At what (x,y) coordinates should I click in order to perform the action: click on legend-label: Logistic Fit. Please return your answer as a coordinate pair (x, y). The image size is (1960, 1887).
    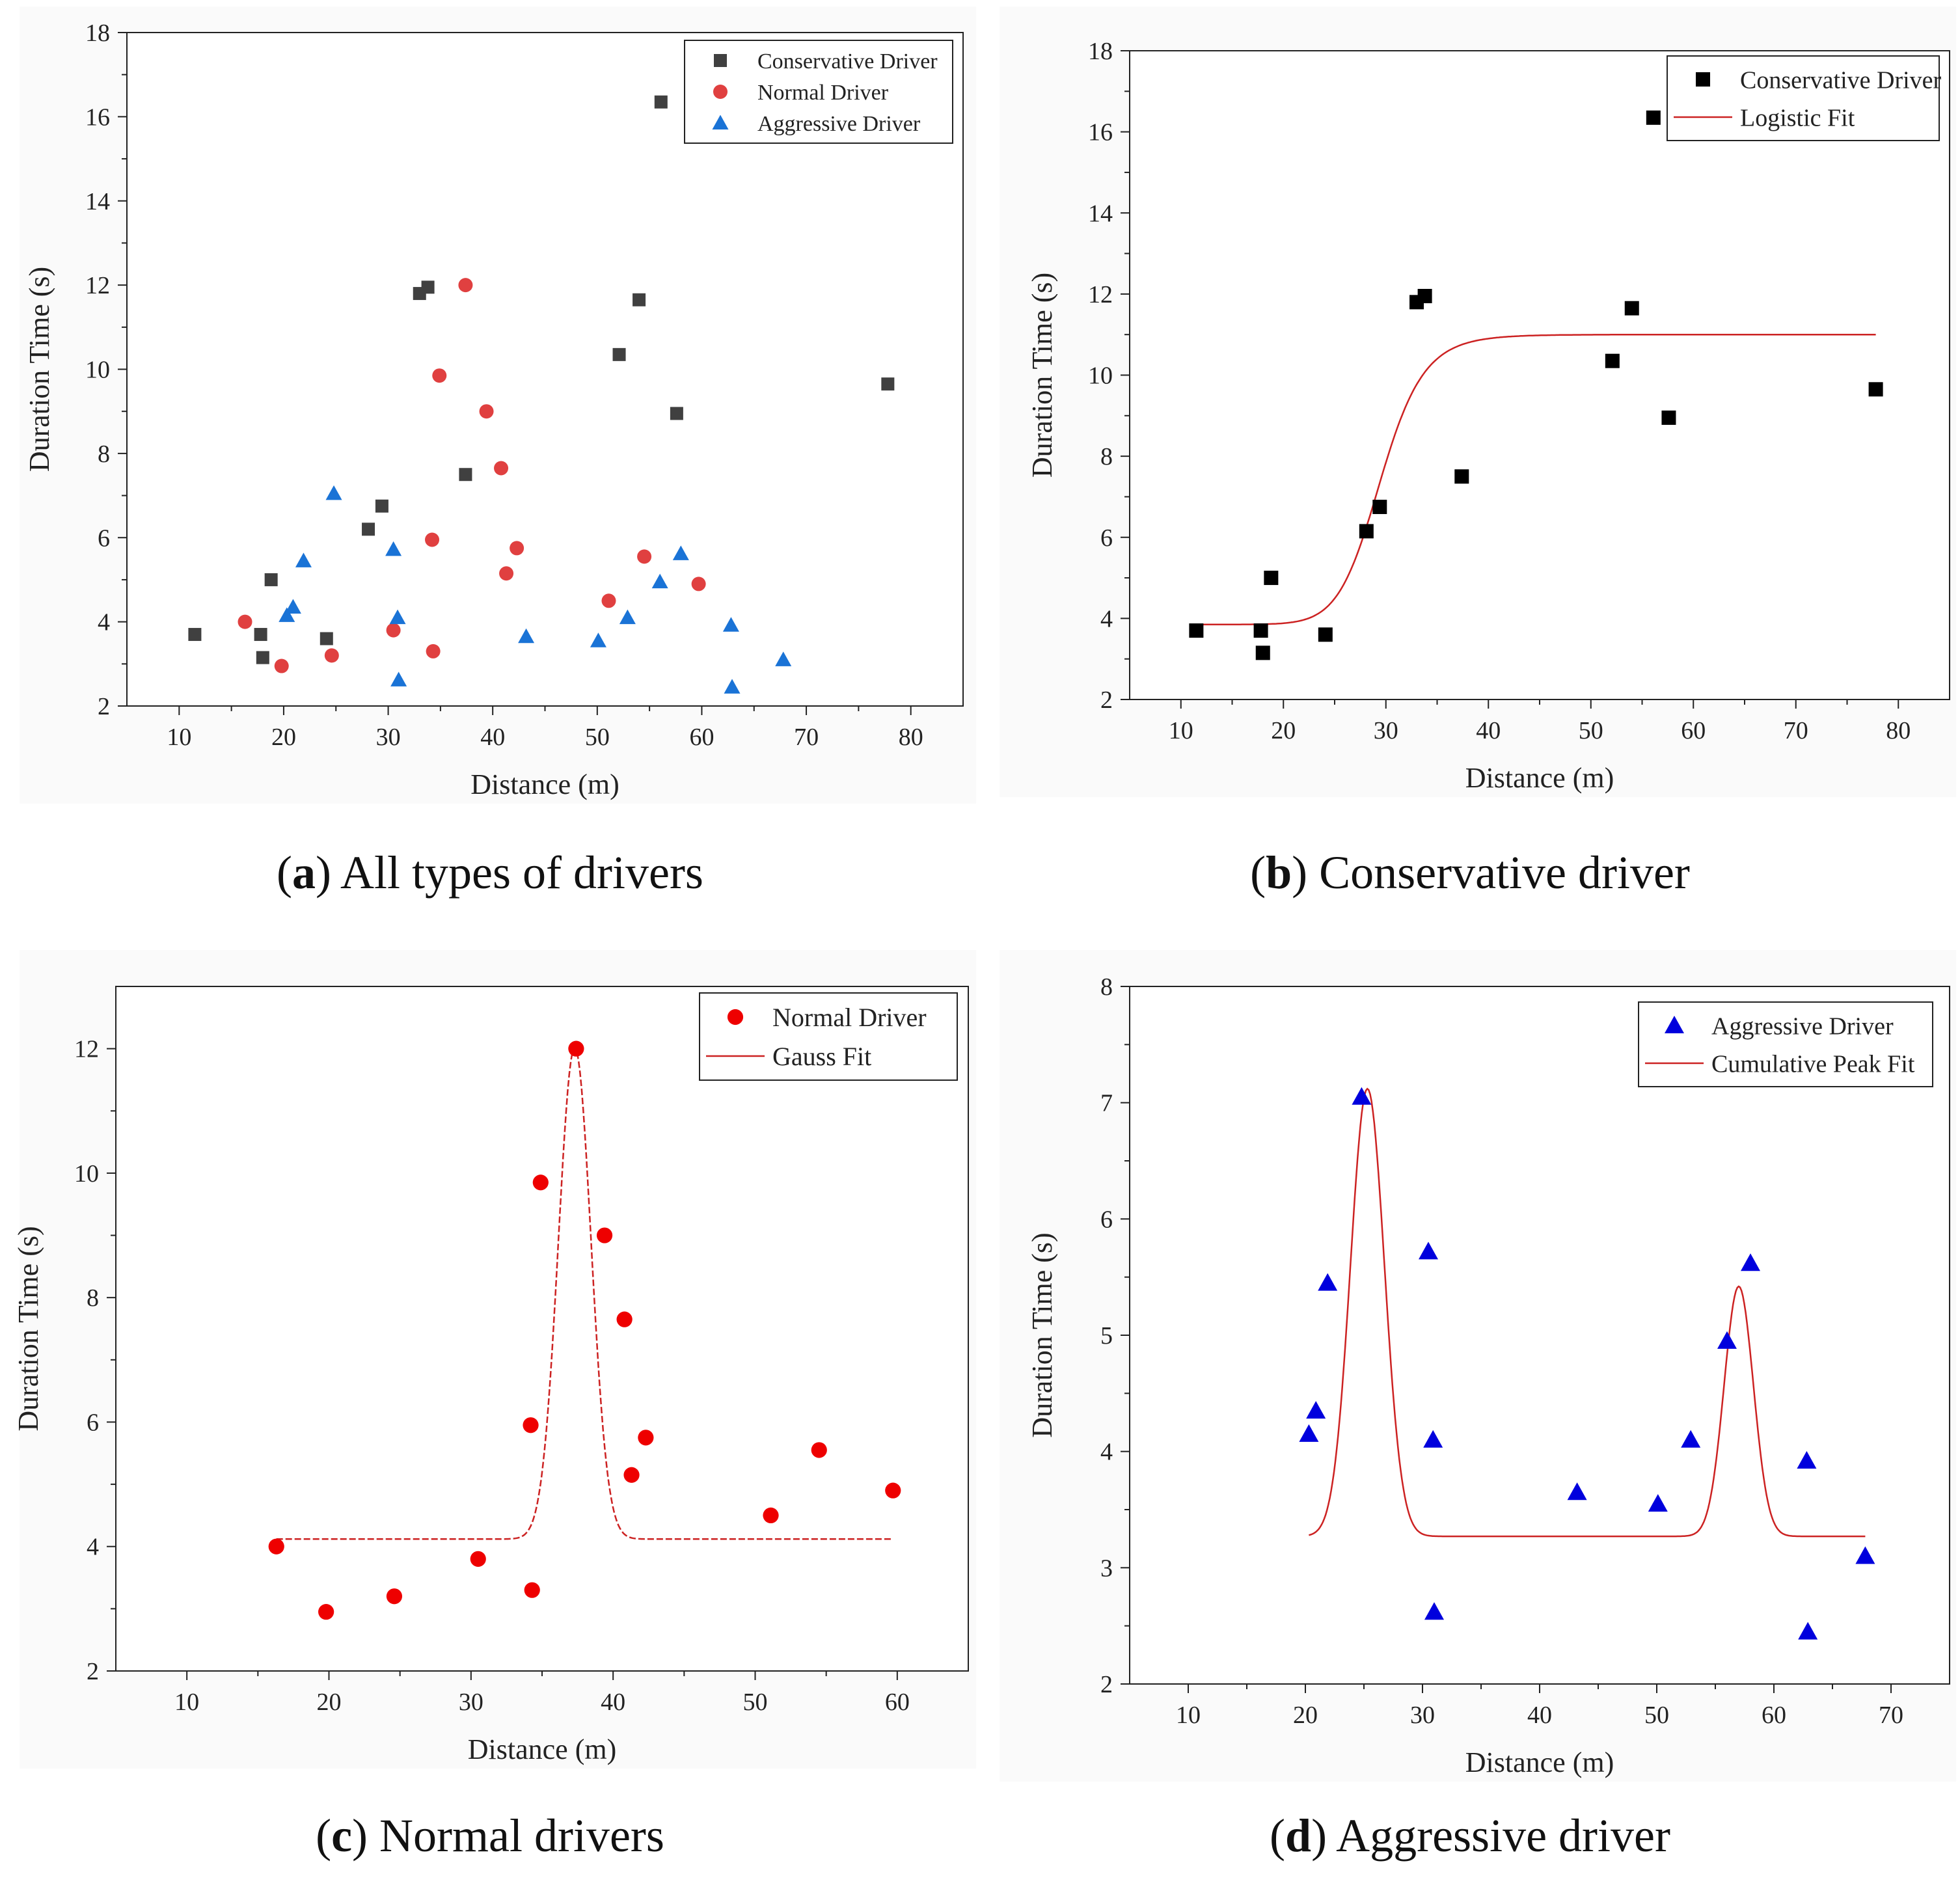
    Looking at the image, I should click on (1797, 117).